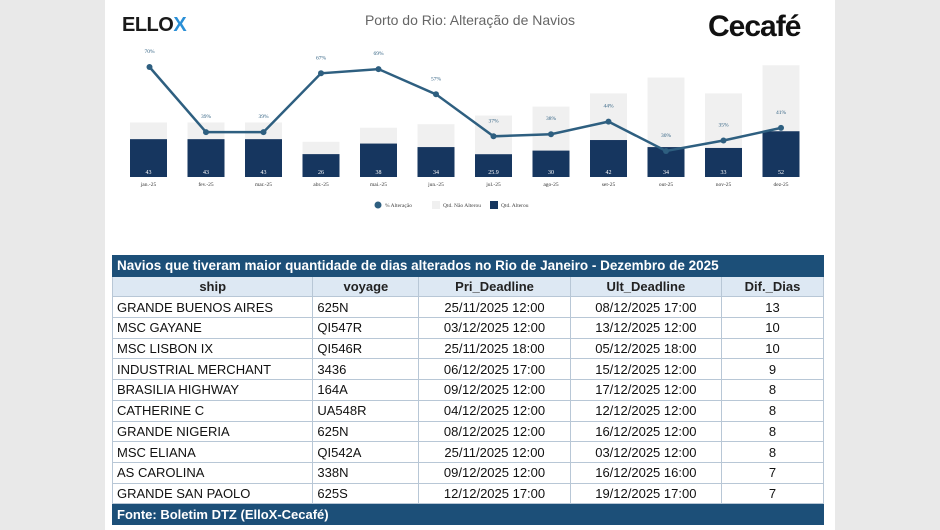  What do you see at coordinates (149, 52) in the screenshot?
I see `line-value-label: 70%` at bounding box center [149, 52].